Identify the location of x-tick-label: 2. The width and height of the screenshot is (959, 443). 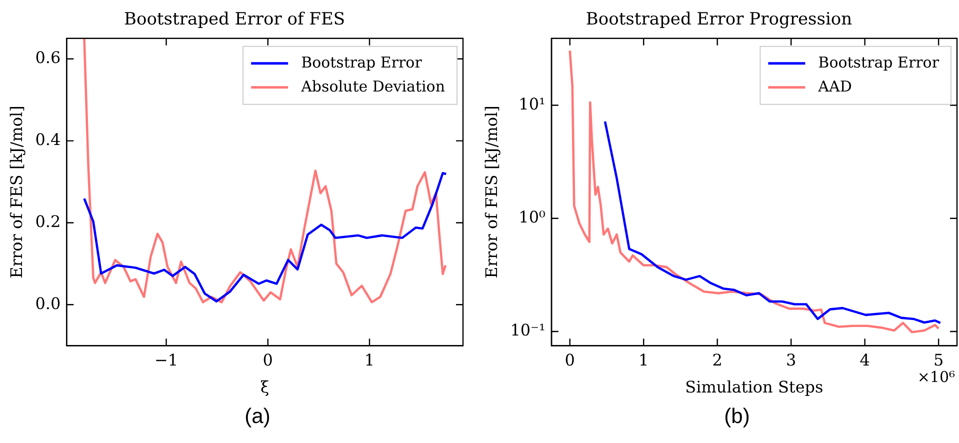
(717, 360).